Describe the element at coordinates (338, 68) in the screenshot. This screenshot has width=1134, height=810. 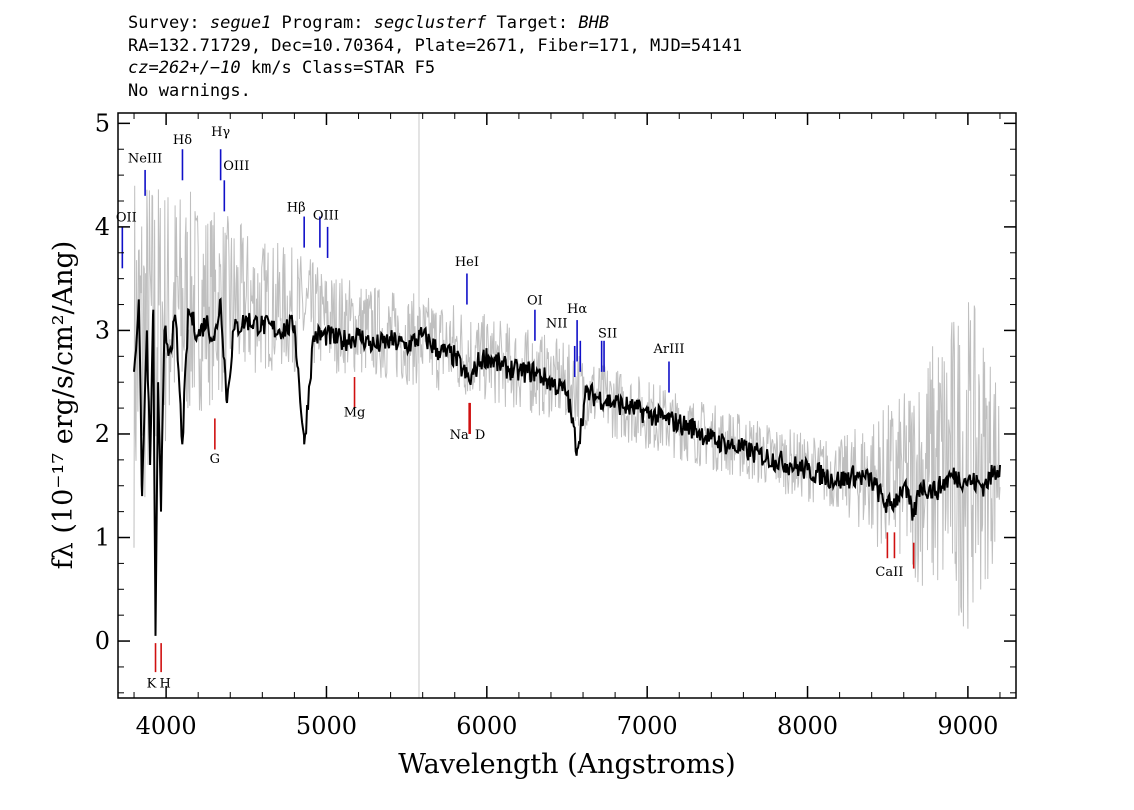
I see `redshift-class: km/s Class=STAR F5` at that location.